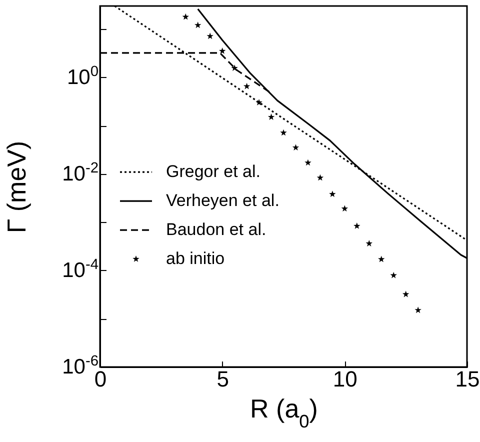 This screenshot has height=442, width=480. I want to click on x-tick-label: 10, so click(345, 379).